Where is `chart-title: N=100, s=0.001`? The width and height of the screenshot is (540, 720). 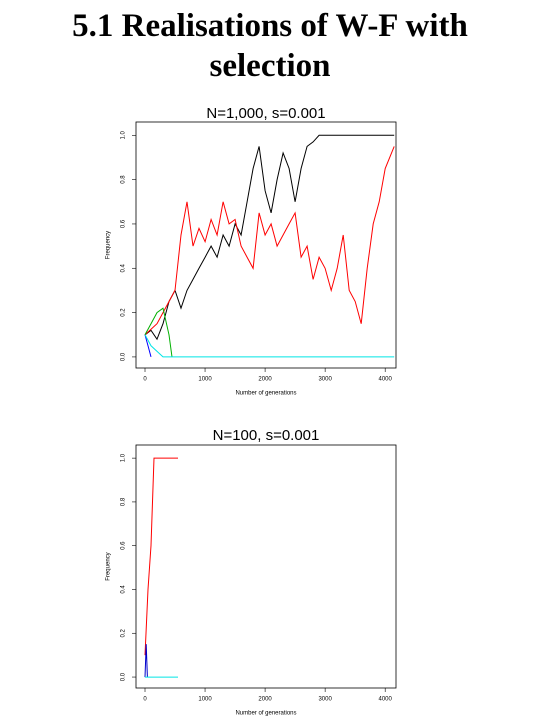
chart-title: N=100, s=0.001 is located at coordinates (266, 435).